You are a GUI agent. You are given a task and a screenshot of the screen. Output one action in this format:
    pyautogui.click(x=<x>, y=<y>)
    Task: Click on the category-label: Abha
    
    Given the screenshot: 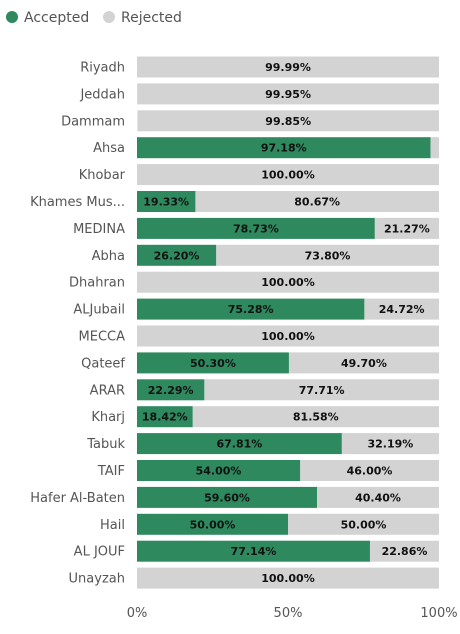 What is the action you would take?
    pyautogui.click(x=108, y=256)
    